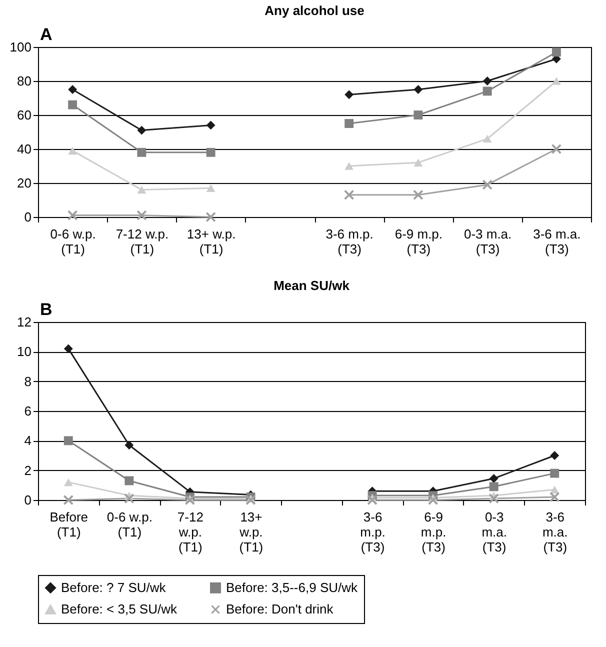  What do you see at coordinates (24, 115) in the screenshot?
I see `y-tick-label: 60` at bounding box center [24, 115].